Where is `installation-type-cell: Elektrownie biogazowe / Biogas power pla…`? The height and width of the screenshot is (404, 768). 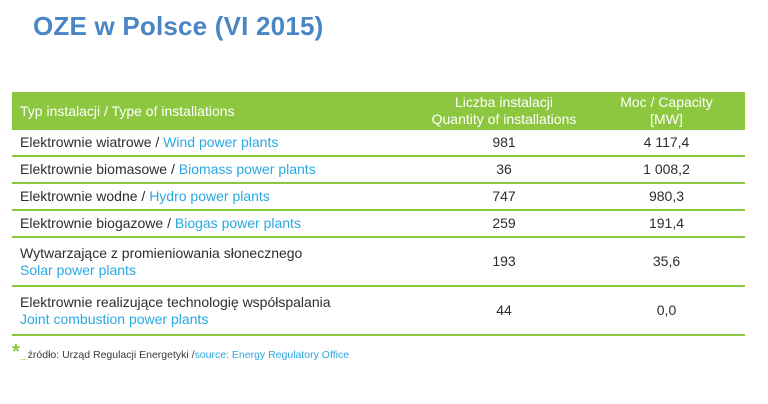
installation-type-cell: Elektrownie biogazowe / Biogas power pla… is located at coordinates (216, 224).